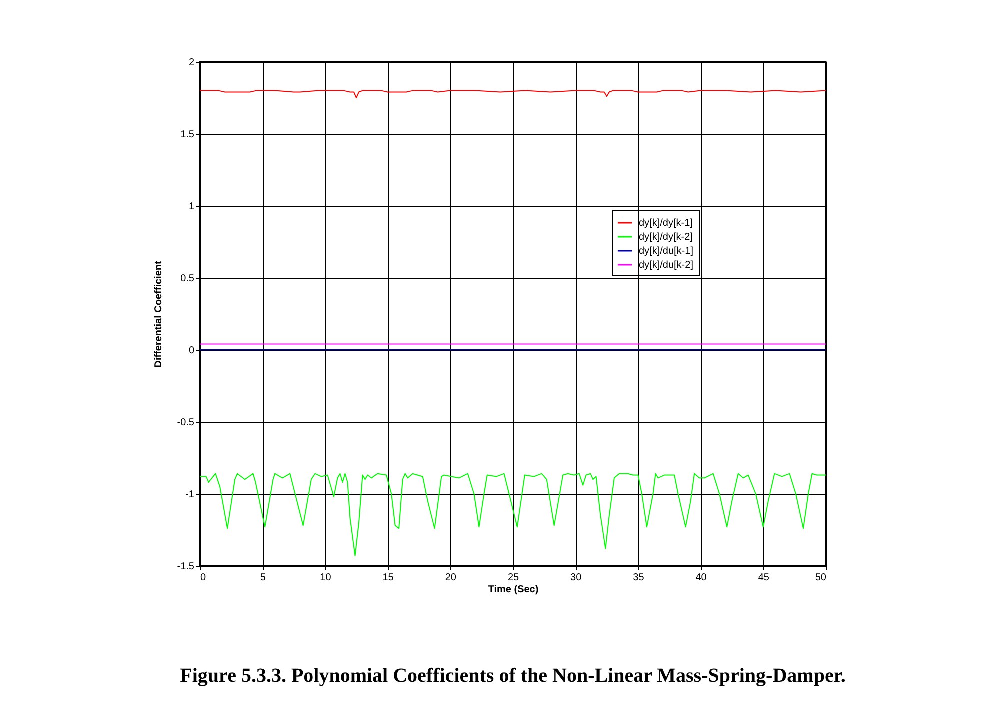  What do you see at coordinates (513, 590) in the screenshot?
I see `x-axis-title: Time (Sec)` at bounding box center [513, 590].